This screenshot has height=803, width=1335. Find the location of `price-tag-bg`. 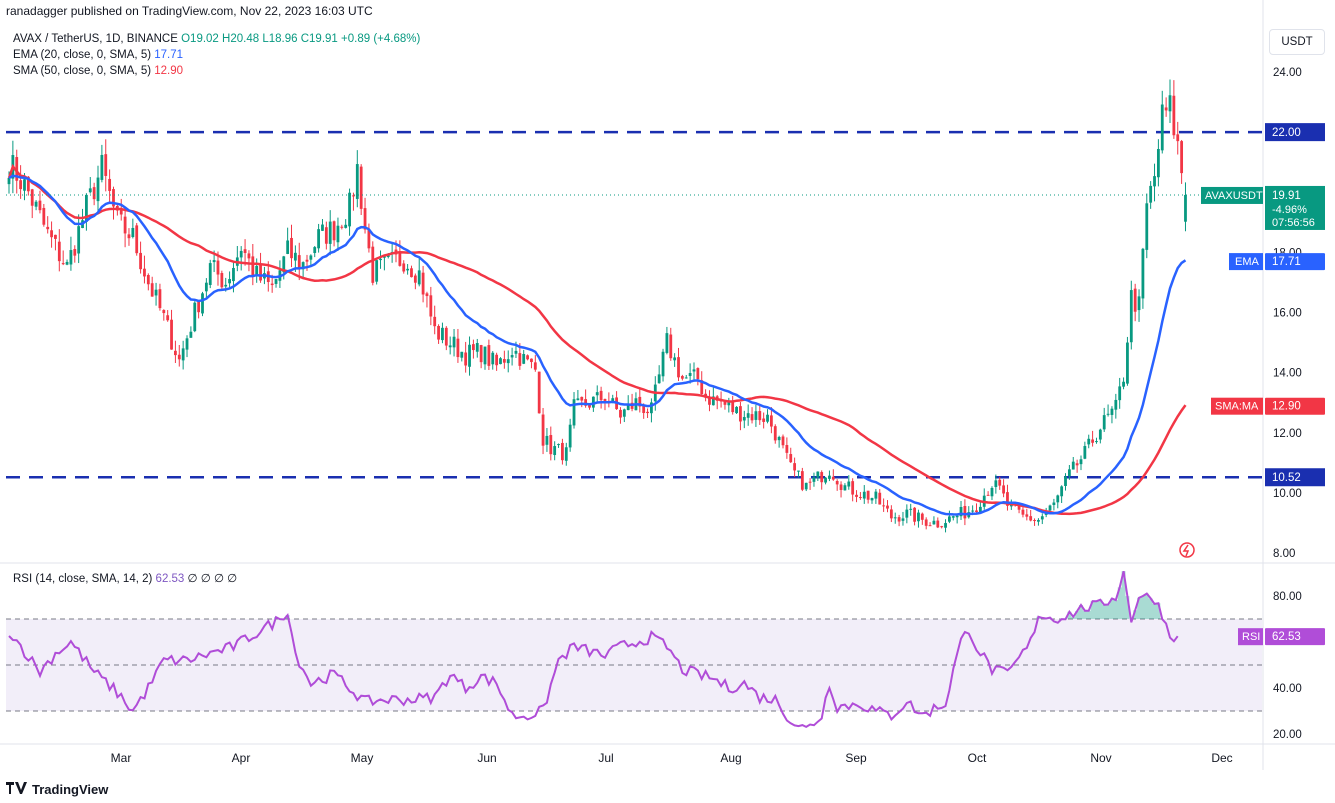

price-tag-bg is located at coordinates (1295, 207).